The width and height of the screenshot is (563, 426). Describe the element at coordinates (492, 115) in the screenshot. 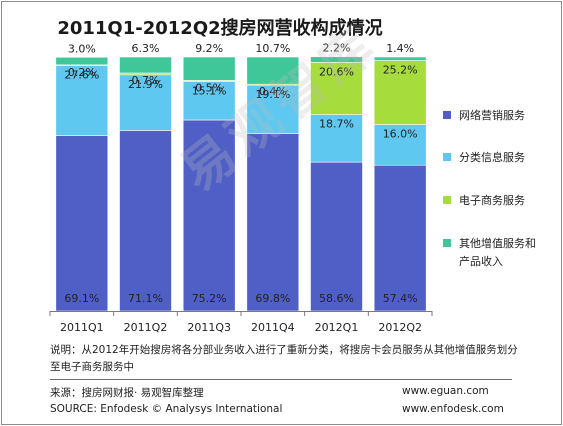

I see `legend-label: 网络营销服务` at that location.